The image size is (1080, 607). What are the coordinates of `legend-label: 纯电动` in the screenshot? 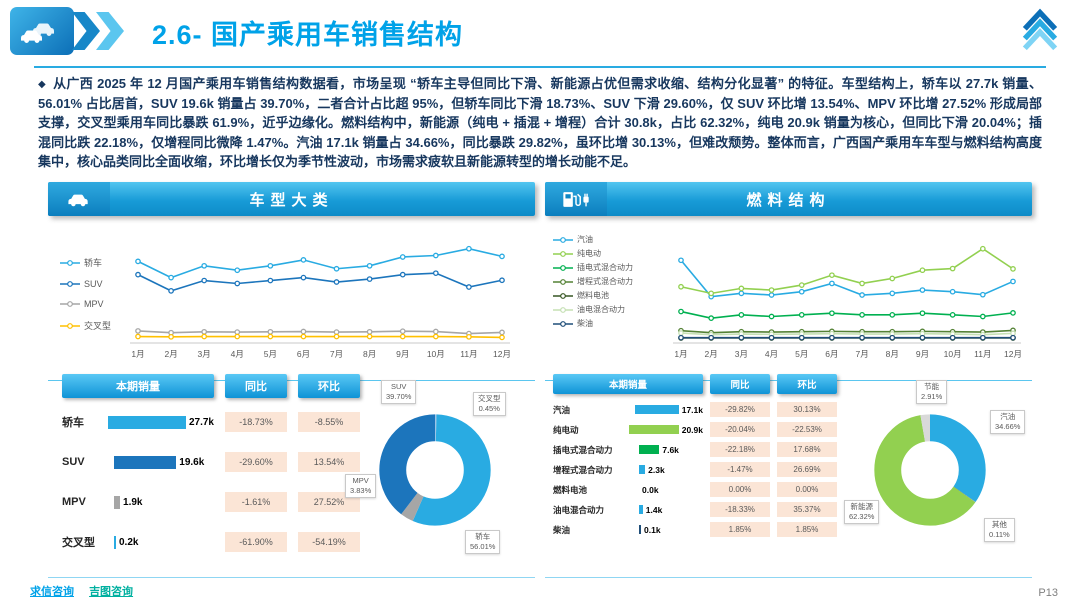 It's located at (589, 253).